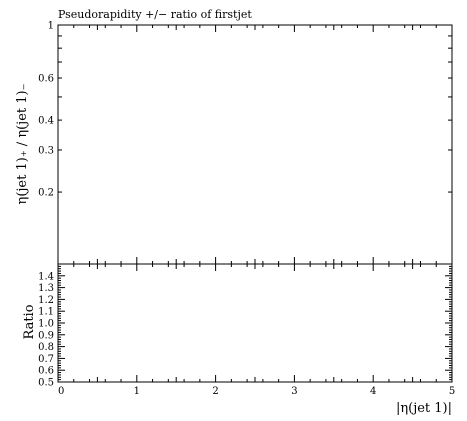  What do you see at coordinates (46, 79) in the screenshot?
I see `main-ytick-label: 0.6` at bounding box center [46, 79].